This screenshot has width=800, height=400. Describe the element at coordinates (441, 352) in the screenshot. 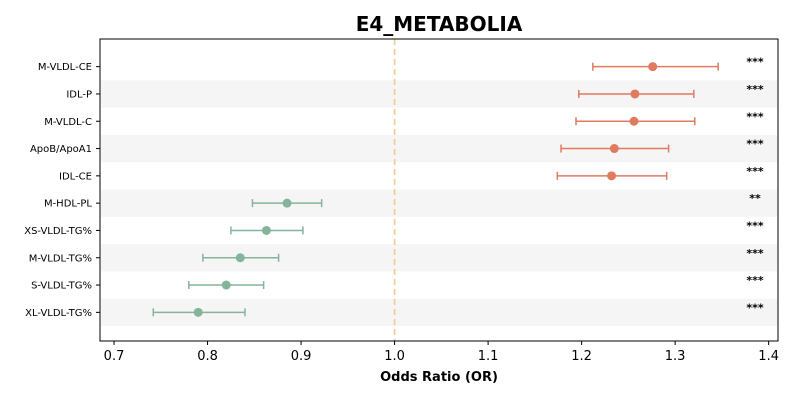

I see `x-ticks: 0.7 0.8 0.9 1.0 1.1 1.2 1.3 1.4` at that location.